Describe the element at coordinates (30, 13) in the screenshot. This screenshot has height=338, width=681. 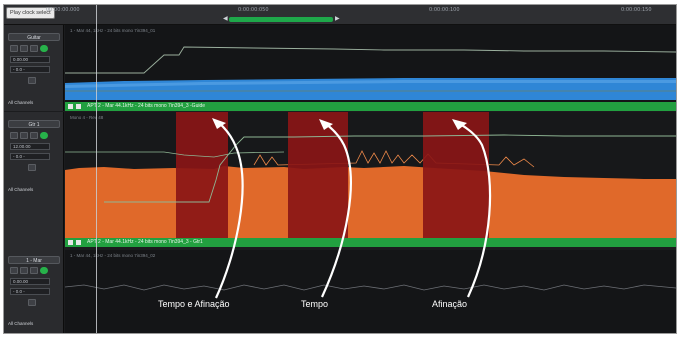
I see `play-clock-select-button: Play clock select` at that location.